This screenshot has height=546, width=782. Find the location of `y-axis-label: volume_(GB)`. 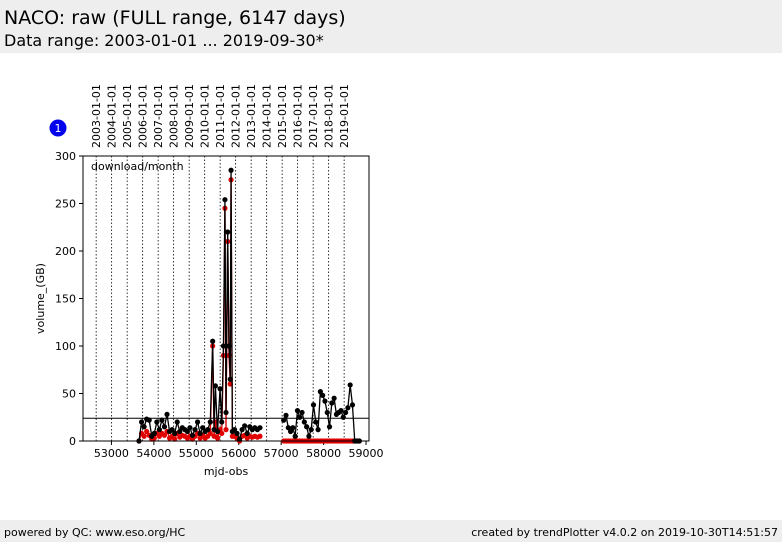

y-axis-label: volume_(GB) is located at coordinates (40, 298).